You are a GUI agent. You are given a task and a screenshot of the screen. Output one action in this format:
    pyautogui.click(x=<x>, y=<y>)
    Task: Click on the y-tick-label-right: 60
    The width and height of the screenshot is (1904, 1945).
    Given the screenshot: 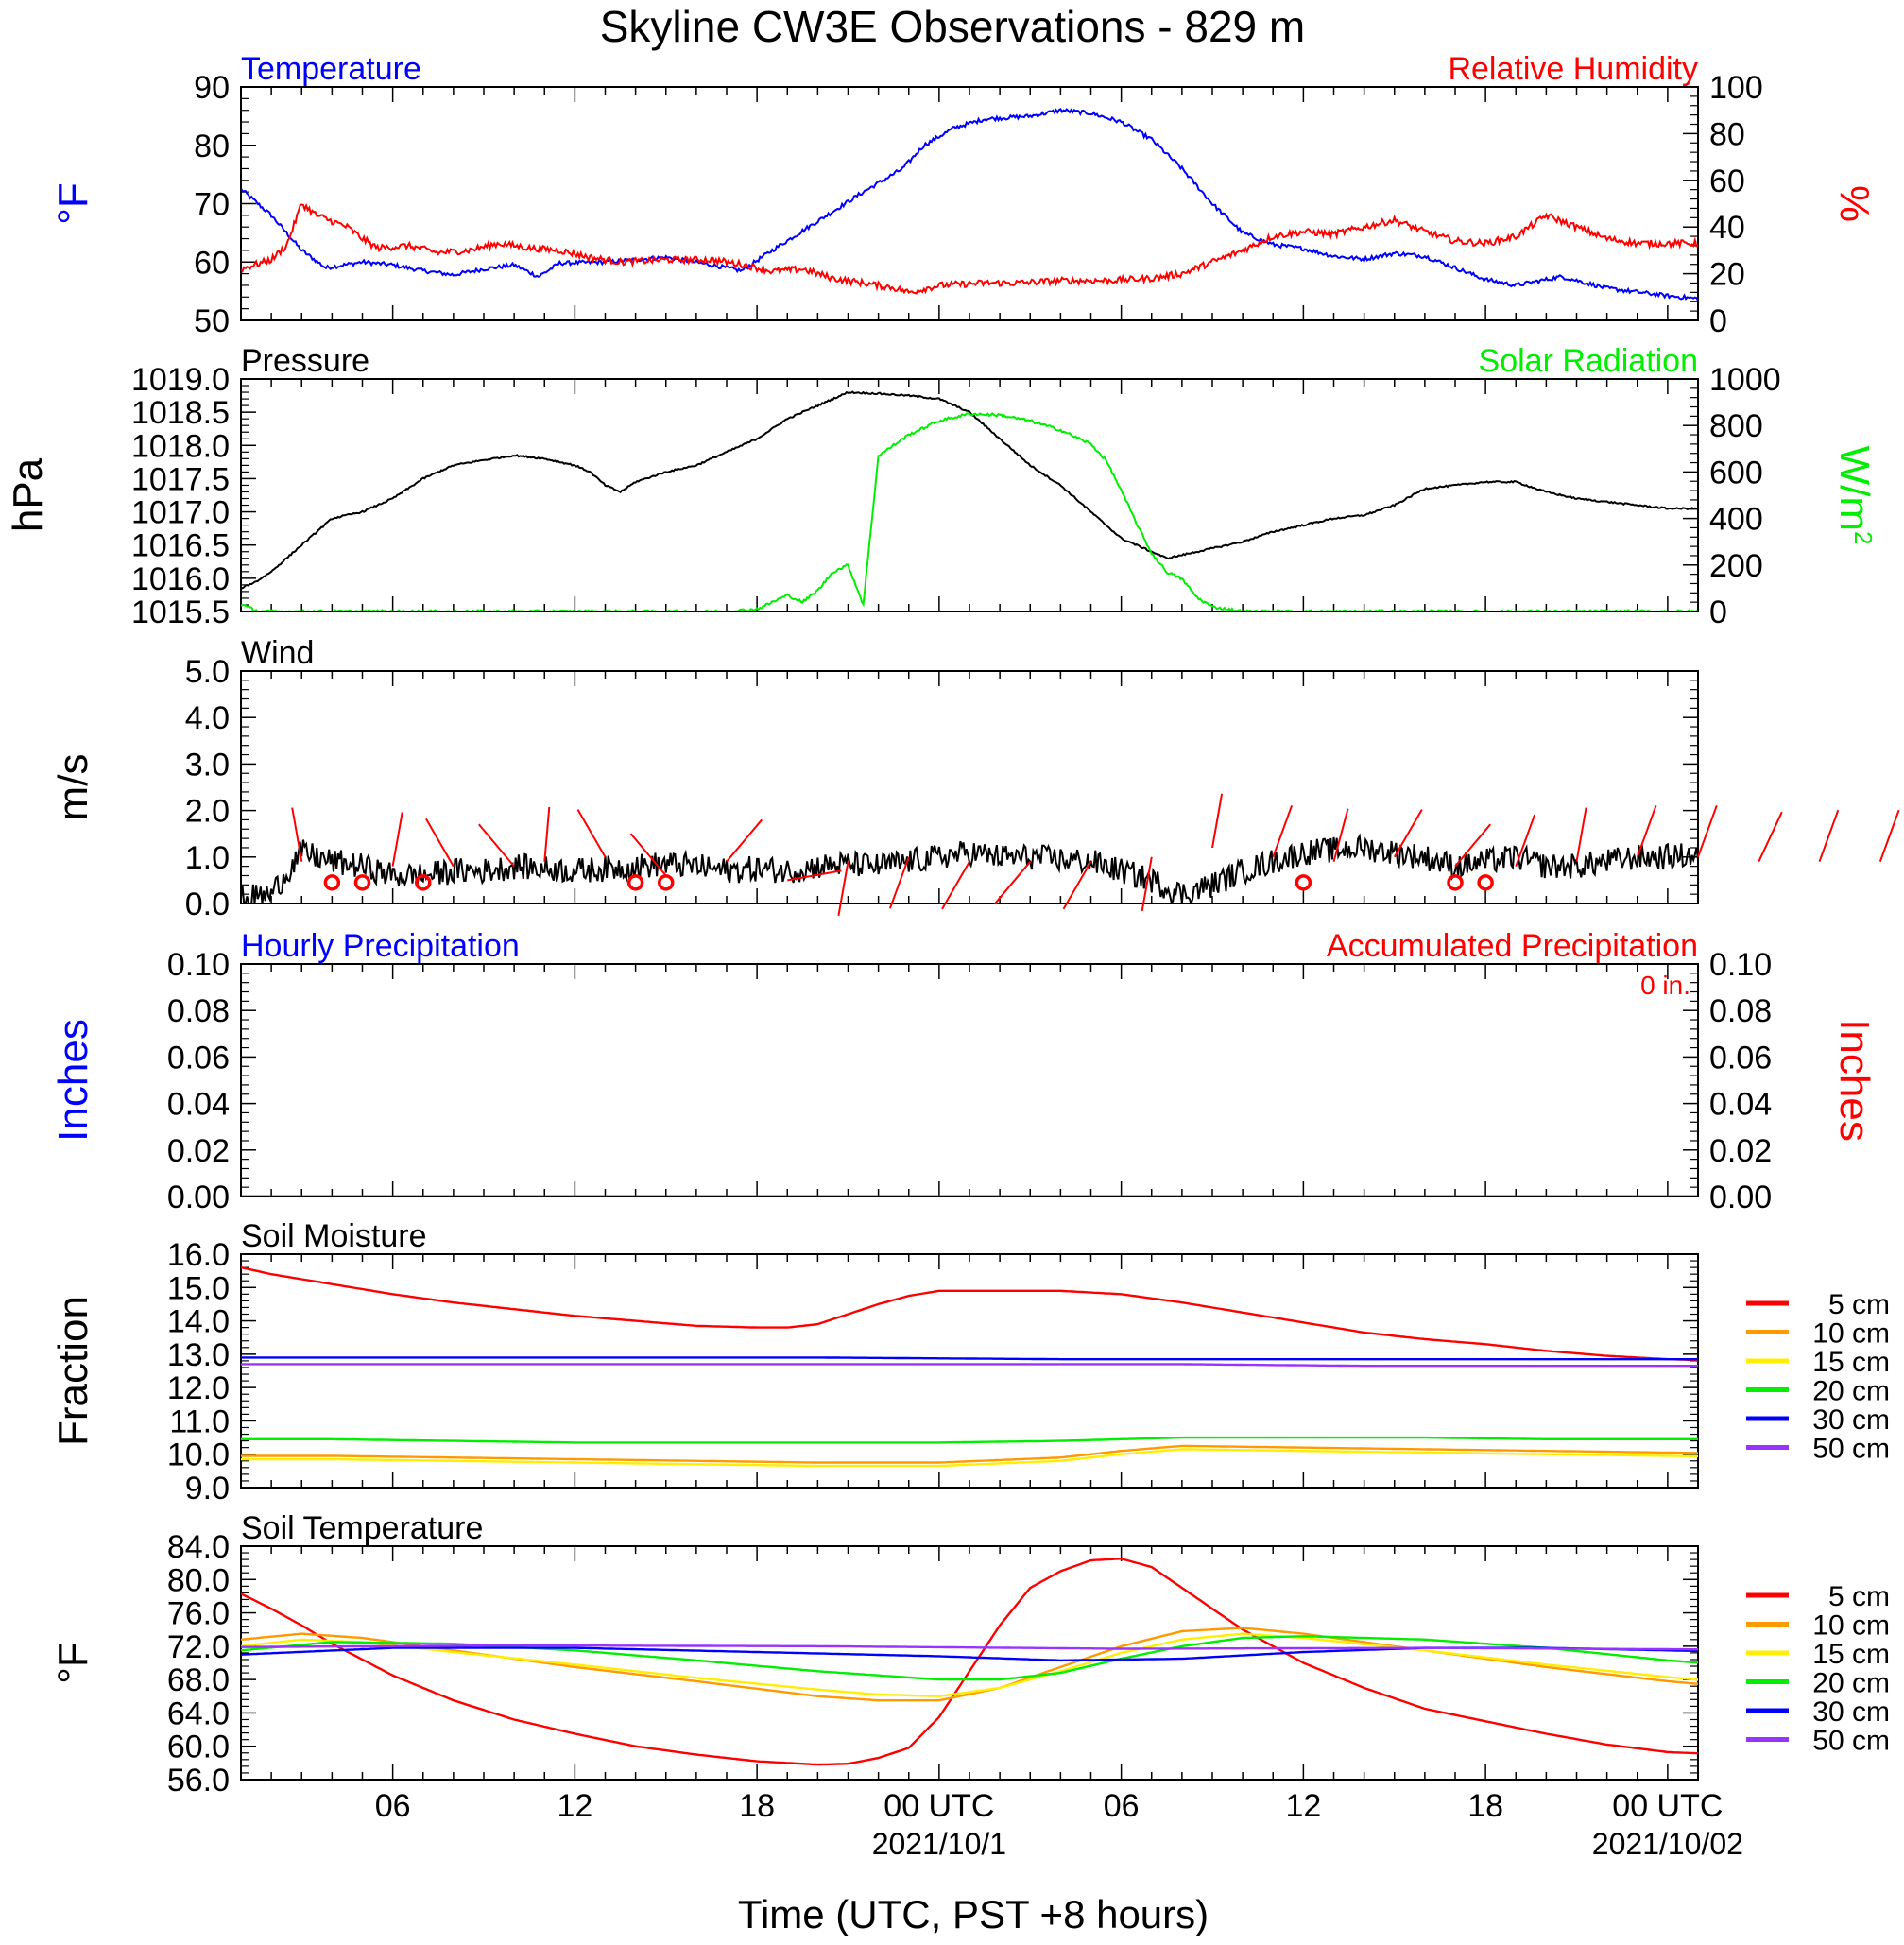 What is the action you would take?
    pyautogui.click(x=1727, y=181)
    